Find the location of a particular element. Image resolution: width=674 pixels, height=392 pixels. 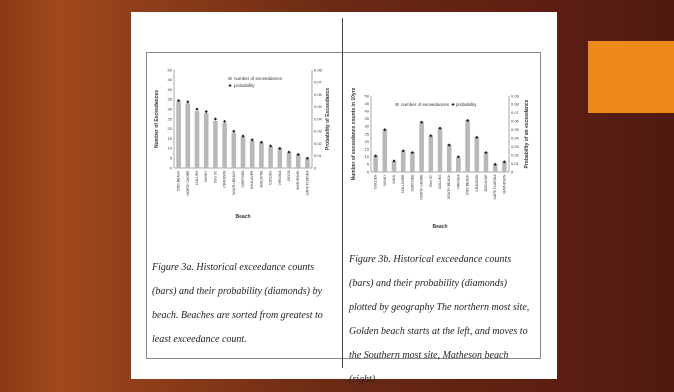

category-label: DOG BEACH is located at coordinates (179, 180).